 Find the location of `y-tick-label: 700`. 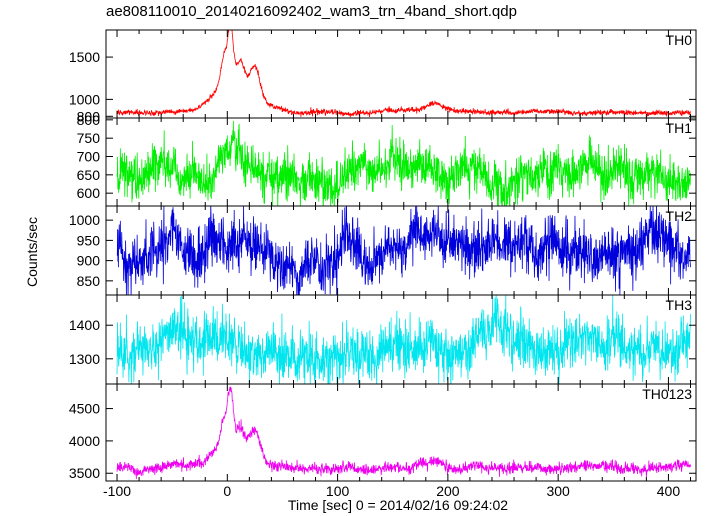

y-tick-label: 700 is located at coordinates (89, 157).